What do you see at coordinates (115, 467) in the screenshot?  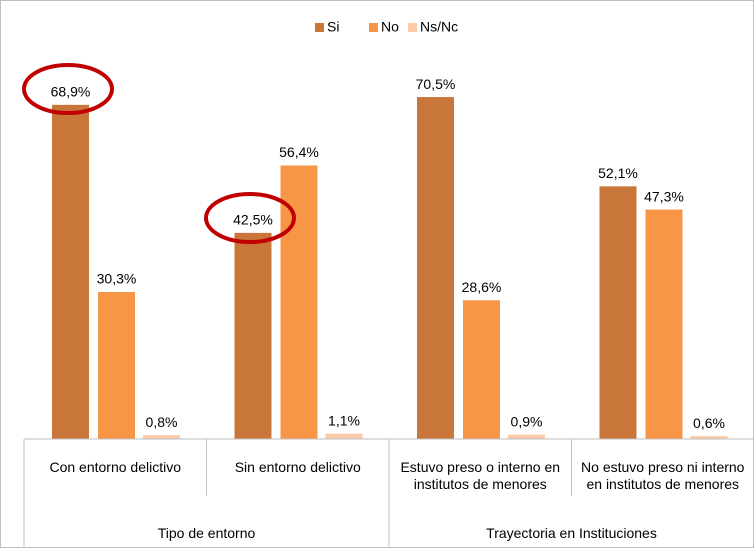 I see `x-tick-label: Con entorno delictivo` at bounding box center [115, 467].